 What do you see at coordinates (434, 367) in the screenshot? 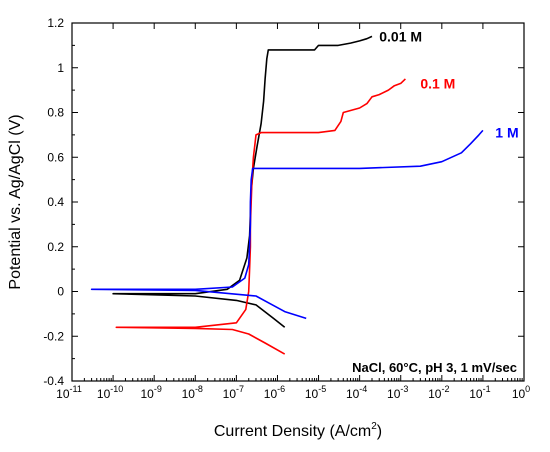
I see `conditions-annotation: NaCl, 60°C, pH 3, 1 mV/sec` at bounding box center [434, 367].